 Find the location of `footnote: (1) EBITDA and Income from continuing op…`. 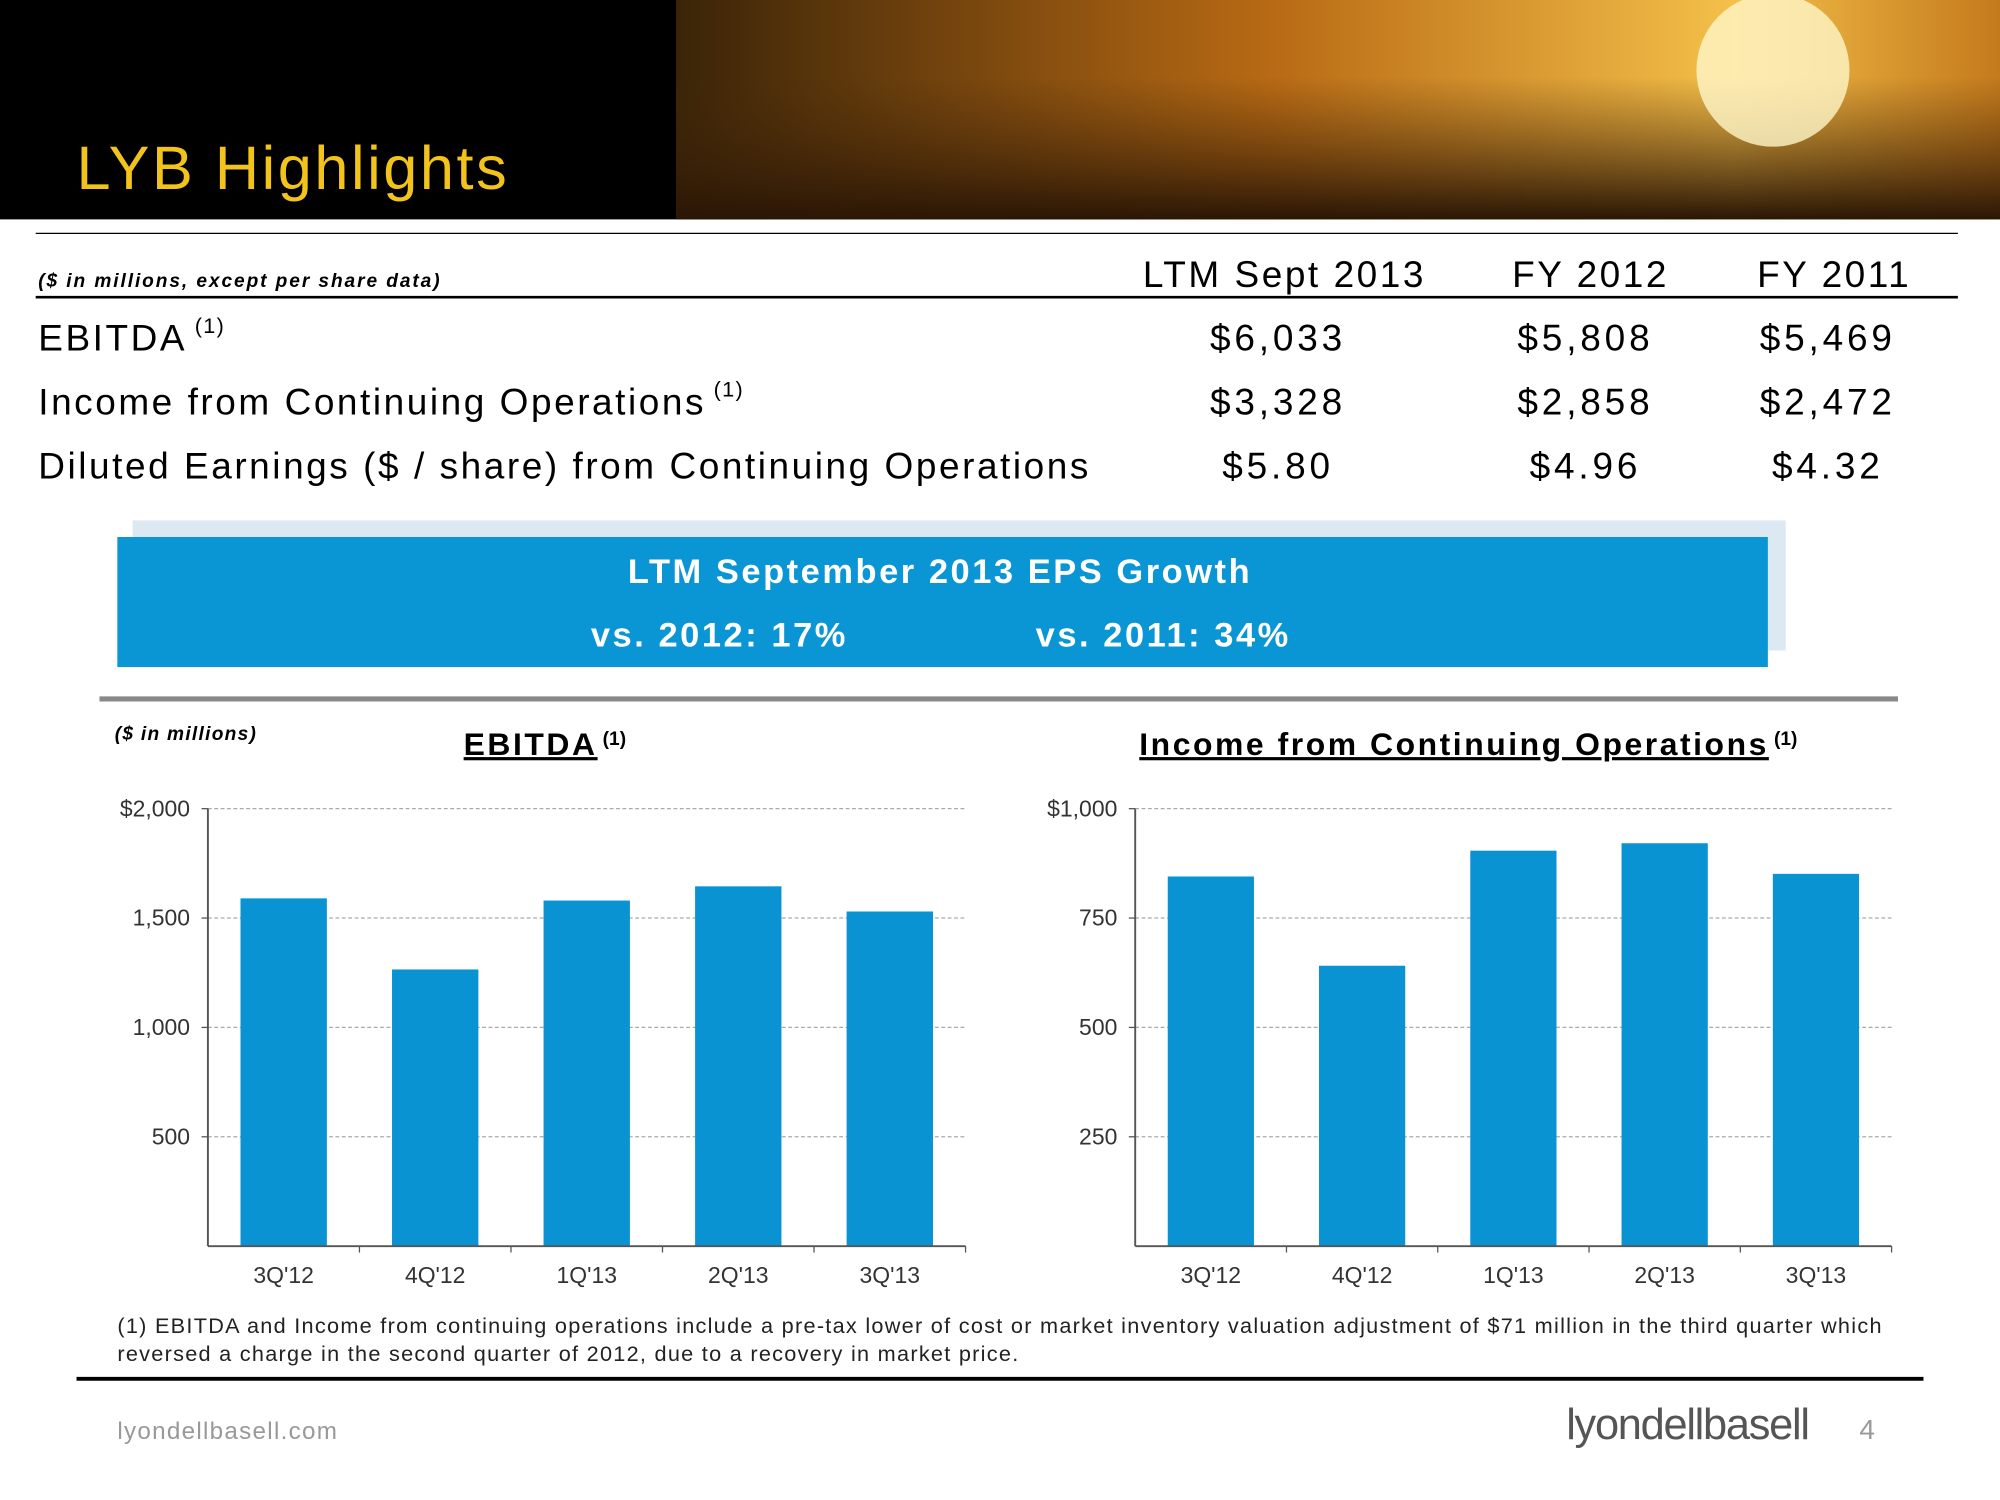

footnote: (1) EBITDA and Income from continuing op… is located at coordinates (999, 1325).